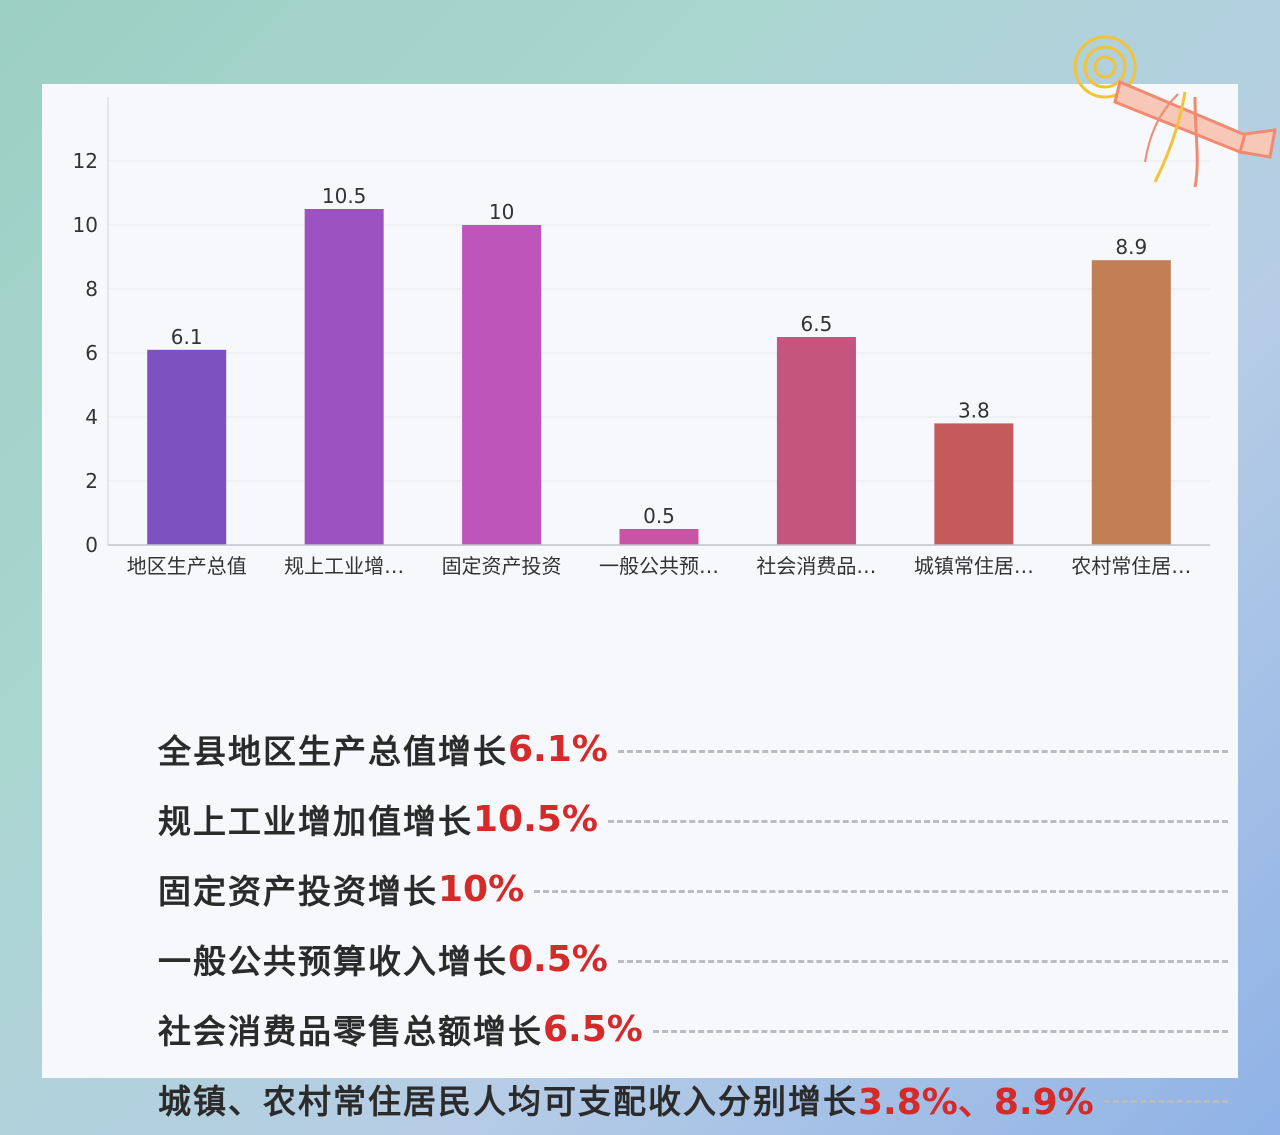  What do you see at coordinates (558, 749) in the screenshot?
I see `stat-value: 6.1%` at bounding box center [558, 749].